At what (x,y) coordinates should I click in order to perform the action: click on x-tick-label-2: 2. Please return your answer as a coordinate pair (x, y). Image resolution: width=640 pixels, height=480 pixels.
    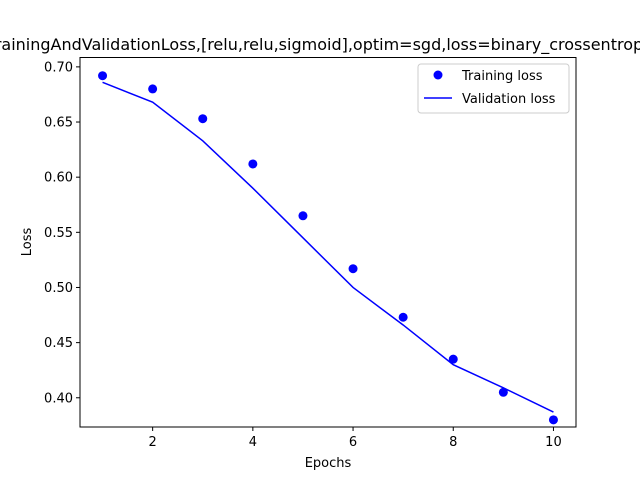
    Looking at the image, I should click on (153, 442).